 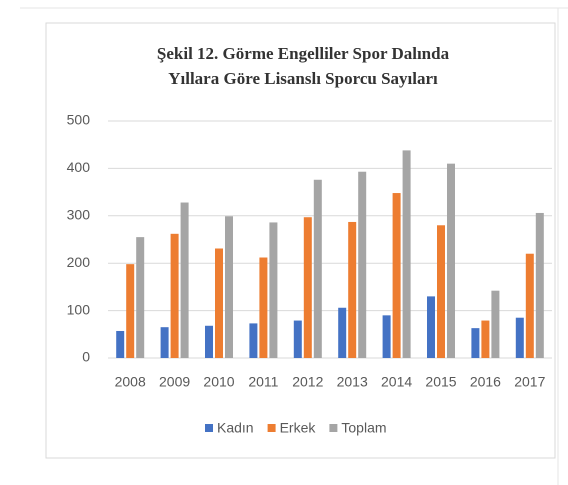 I want to click on x-tick-label: 2010, so click(x=218, y=382).